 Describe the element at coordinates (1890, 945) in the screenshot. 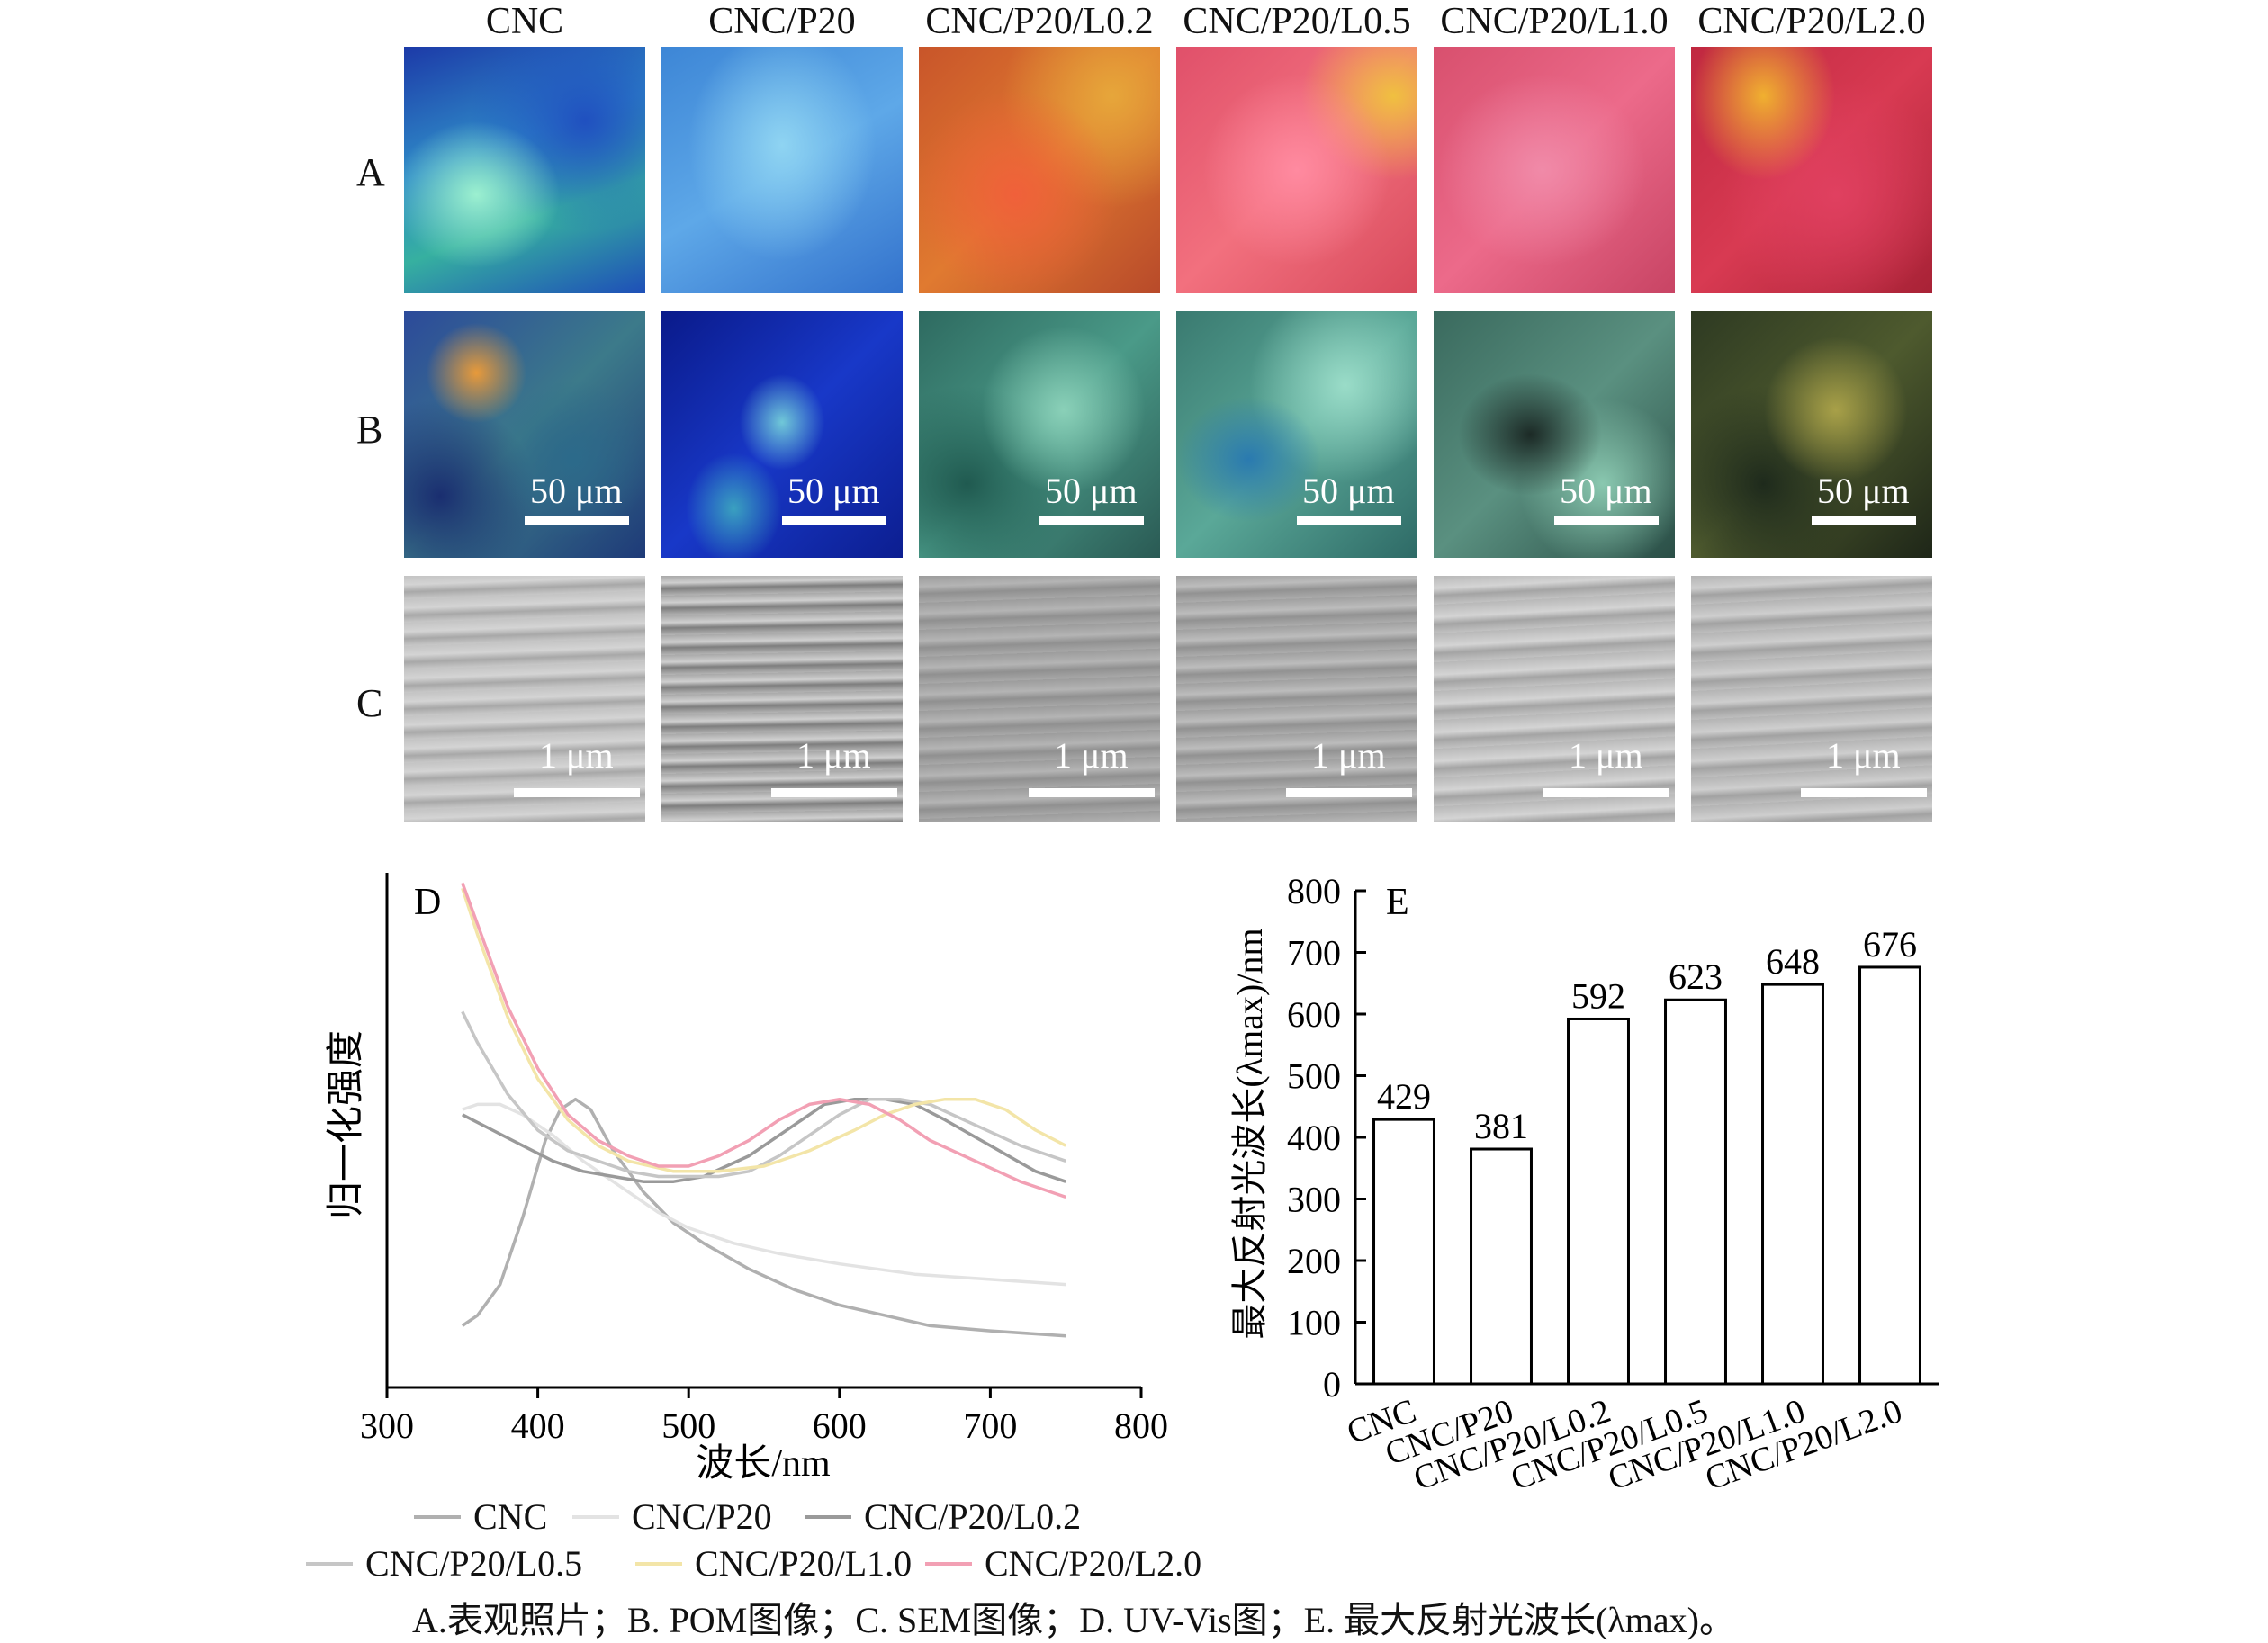

I see `bar-value-label: 676` at that location.